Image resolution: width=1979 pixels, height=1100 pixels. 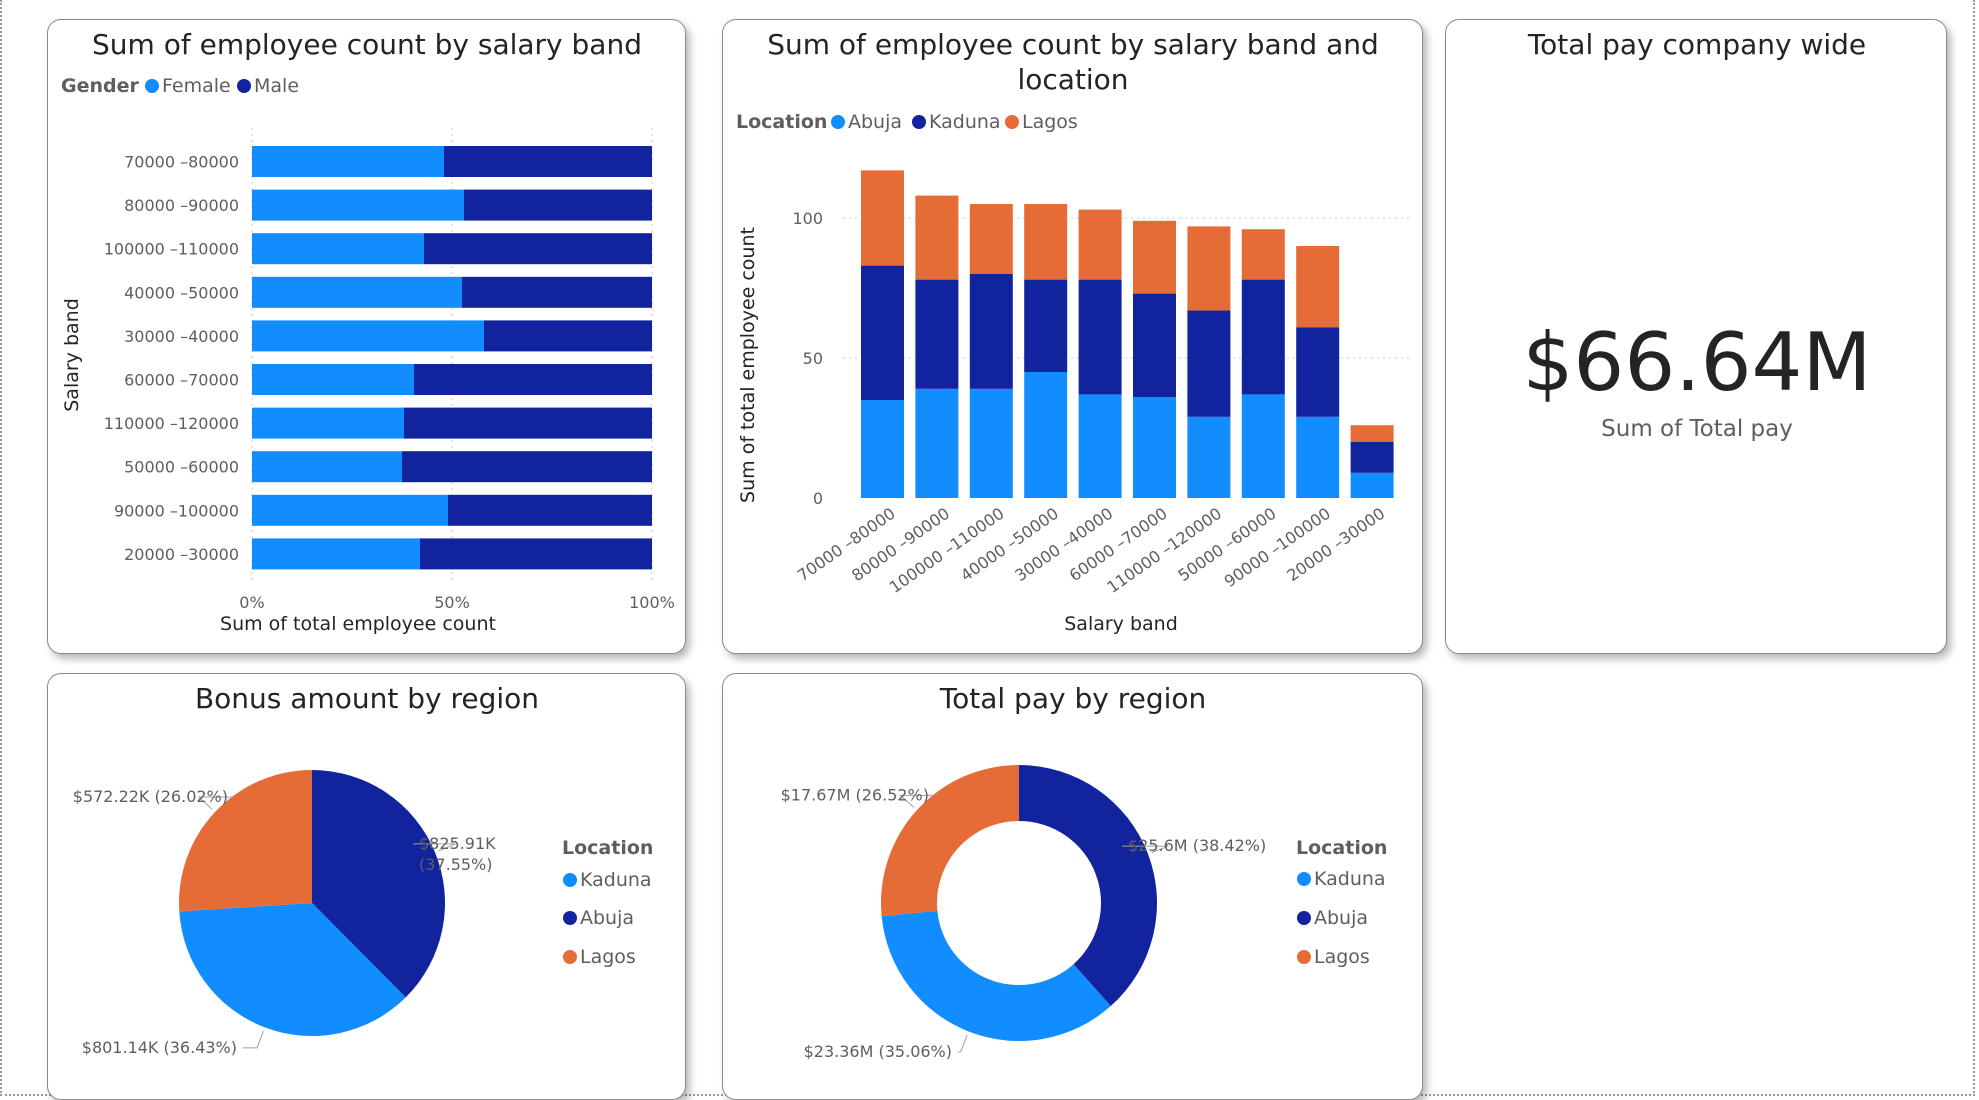 What do you see at coordinates (1073, 698) in the screenshot?
I see `chart-title: Total pay by region` at bounding box center [1073, 698].